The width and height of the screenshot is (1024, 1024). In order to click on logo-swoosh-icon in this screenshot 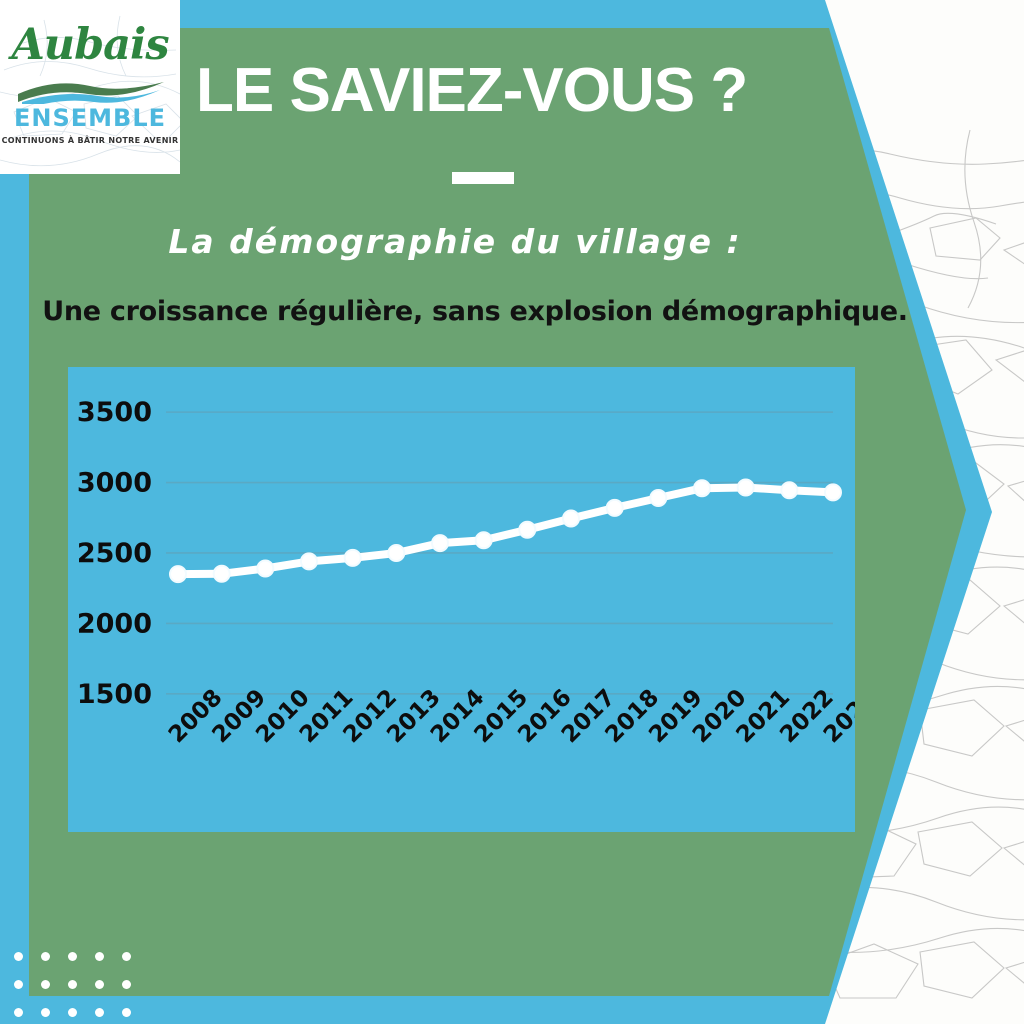, I will do `click(91, 93)`.